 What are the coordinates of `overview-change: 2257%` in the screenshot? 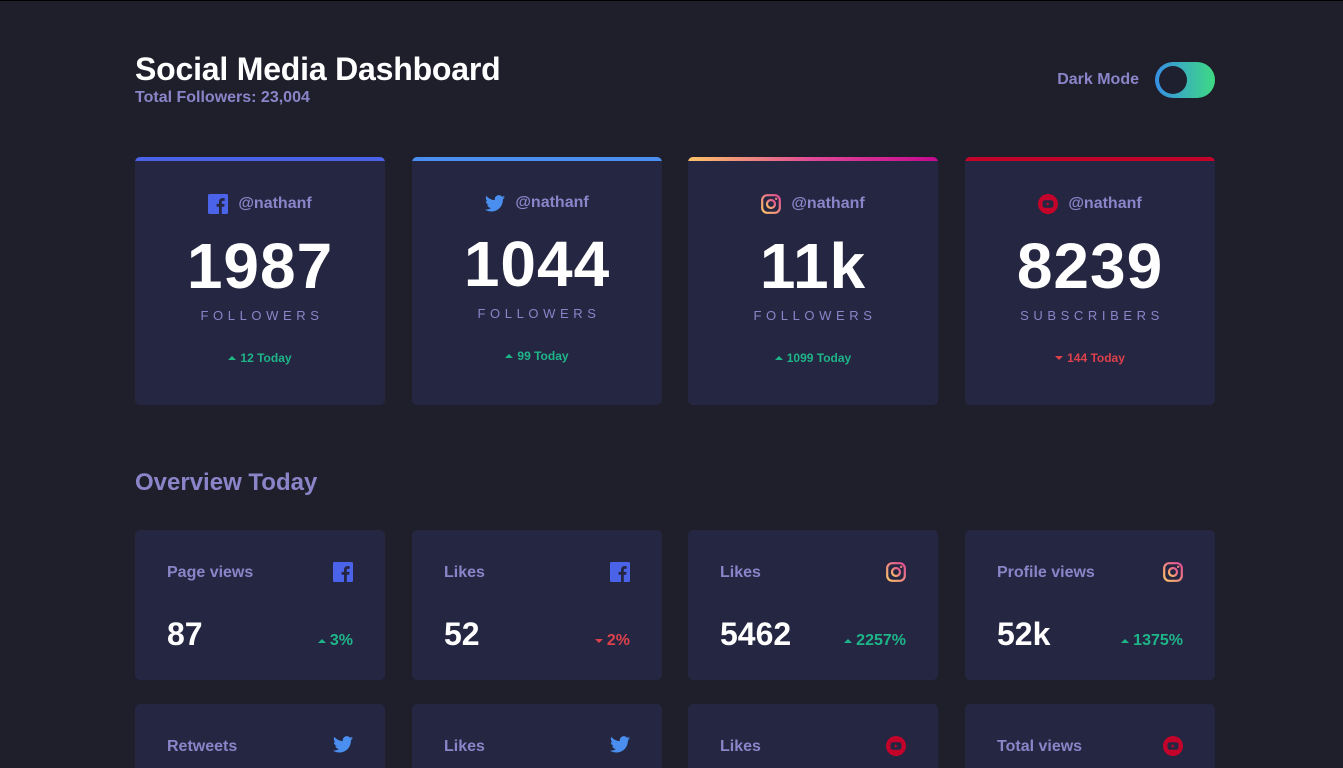 It's located at (875, 641).